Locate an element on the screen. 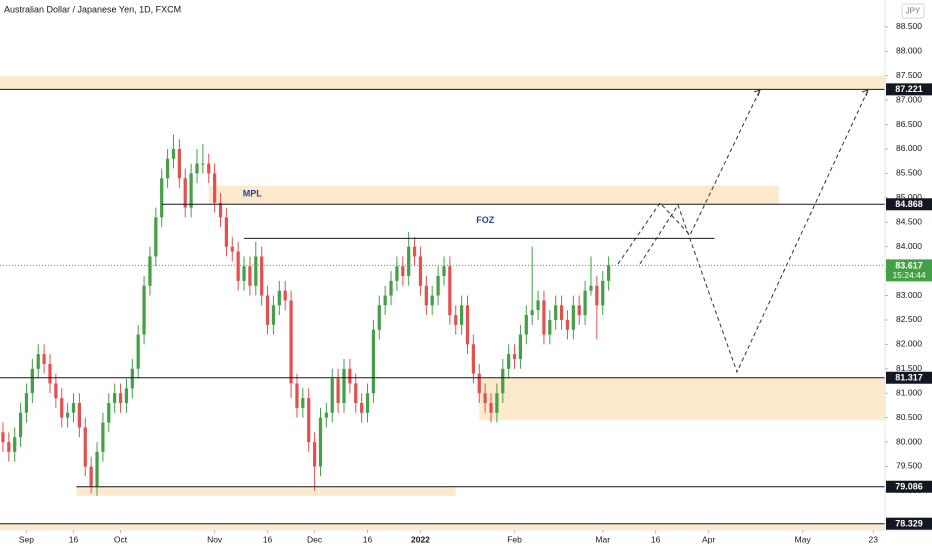 Image resolution: width=932 pixels, height=550 pixels. y-tick-label: 82.000 is located at coordinates (909, 344).